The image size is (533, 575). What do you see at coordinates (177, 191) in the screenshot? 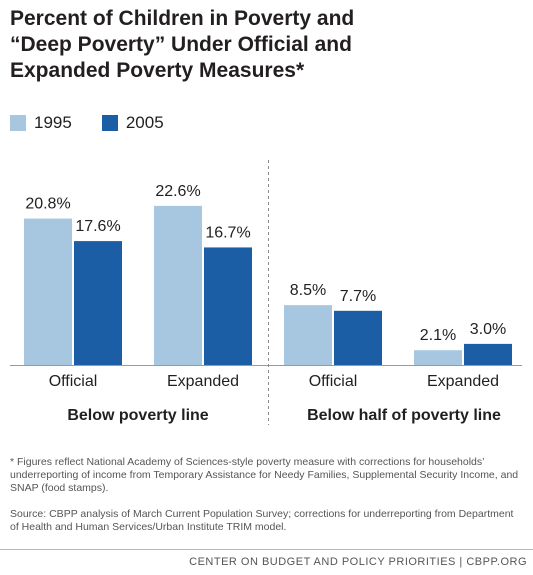
I see `data-label-1995-1: 22.6%` at bounding box center [177, 191].